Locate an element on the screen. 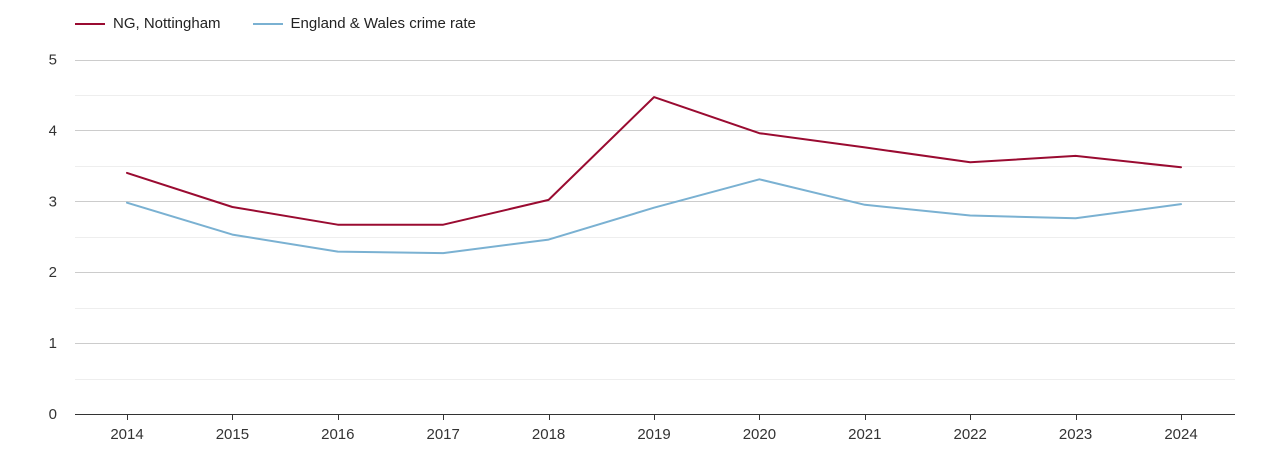 This screenshot has width=1270, height=455. y-tick-label: 5 is located at coordinates (53, 60).